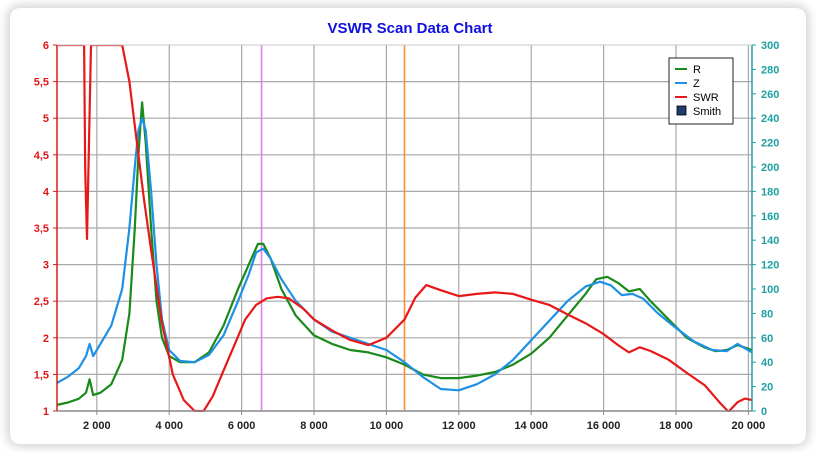 This screenshot has height=452, width=816. What do you see at coordinates (46, 192) in the screenshot?
I see `left-tick-label: 4` at bounding box center [46, 192].